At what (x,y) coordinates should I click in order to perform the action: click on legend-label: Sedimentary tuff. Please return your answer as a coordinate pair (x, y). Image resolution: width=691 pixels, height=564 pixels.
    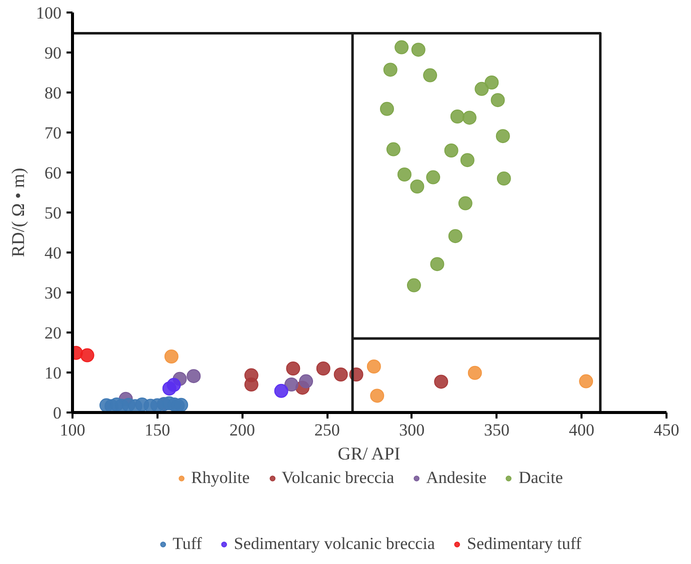
    Looking at the image, I should click on (524, 544).